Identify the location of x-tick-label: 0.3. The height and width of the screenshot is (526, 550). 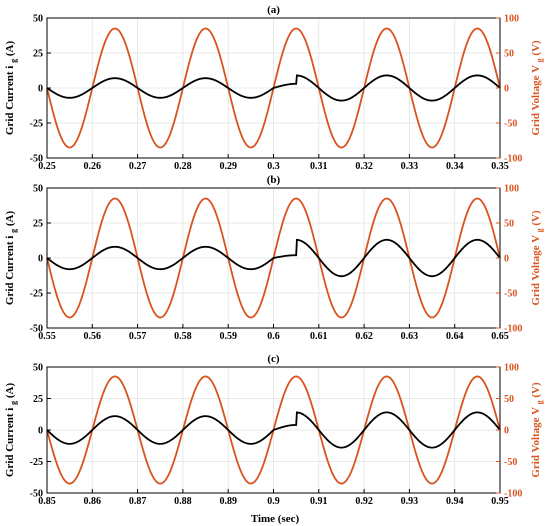
(273, 166).